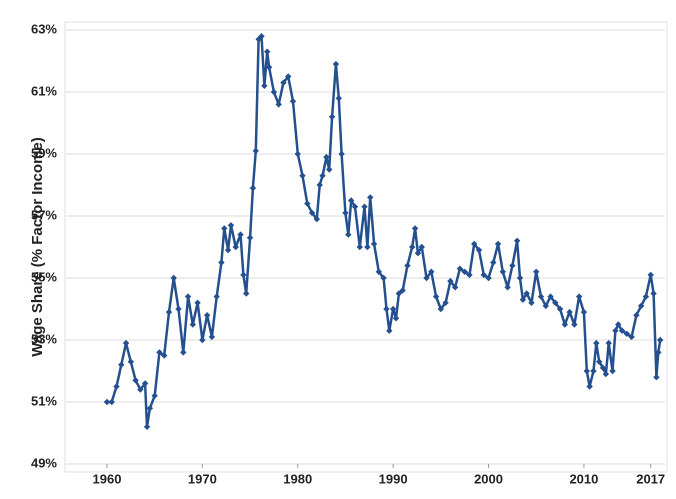 The width and height of the screenshot is (676, 499). Describe the element at coordinates (107, 478) in the screenshot. I see `x-tick-label: 1960` at that location.